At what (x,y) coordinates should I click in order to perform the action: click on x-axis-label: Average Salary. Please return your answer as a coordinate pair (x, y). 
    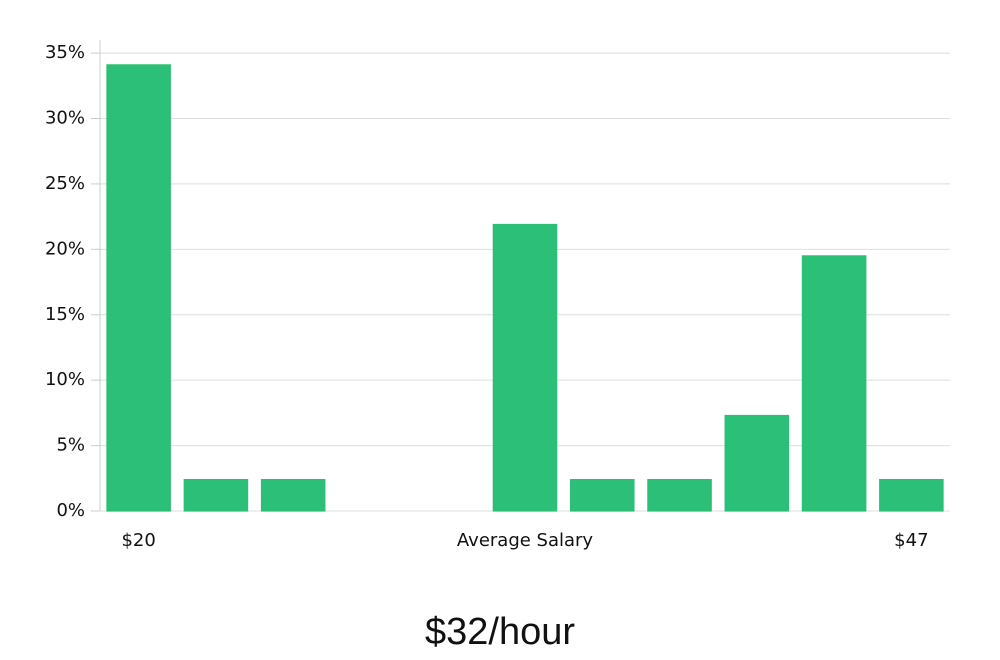
    Looking at the image, I should click on (525, 540).